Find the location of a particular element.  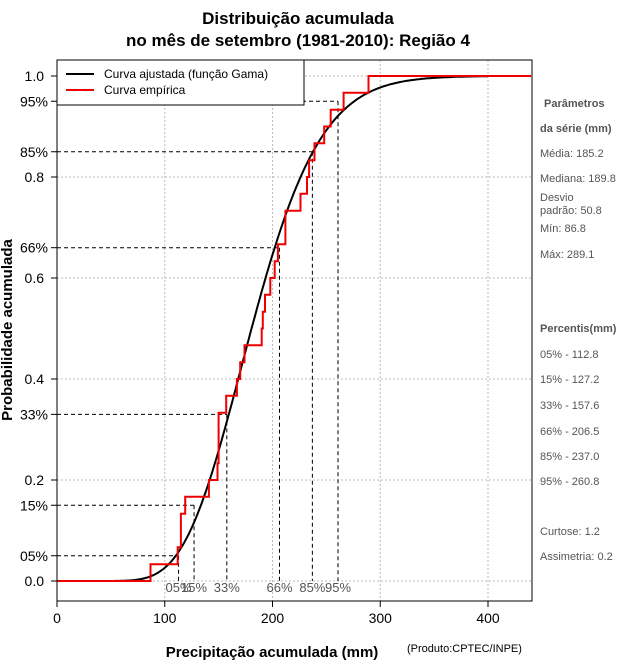

percentil-15: 15% - 127.2 is located at coordinates (569, 380).